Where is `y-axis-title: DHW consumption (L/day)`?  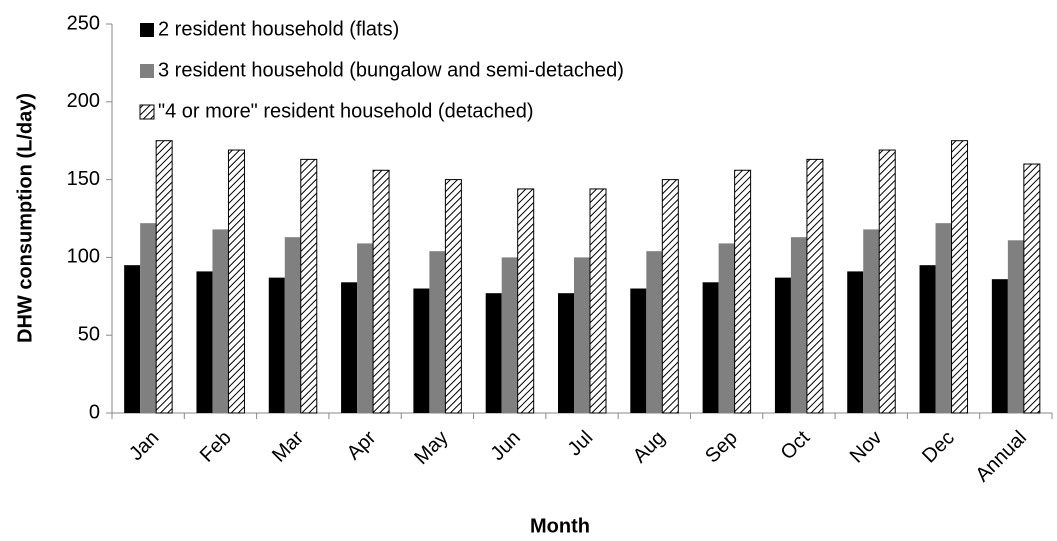 y-axis-title: DHW consumption (L/day) is located at coordinates (25, 218).